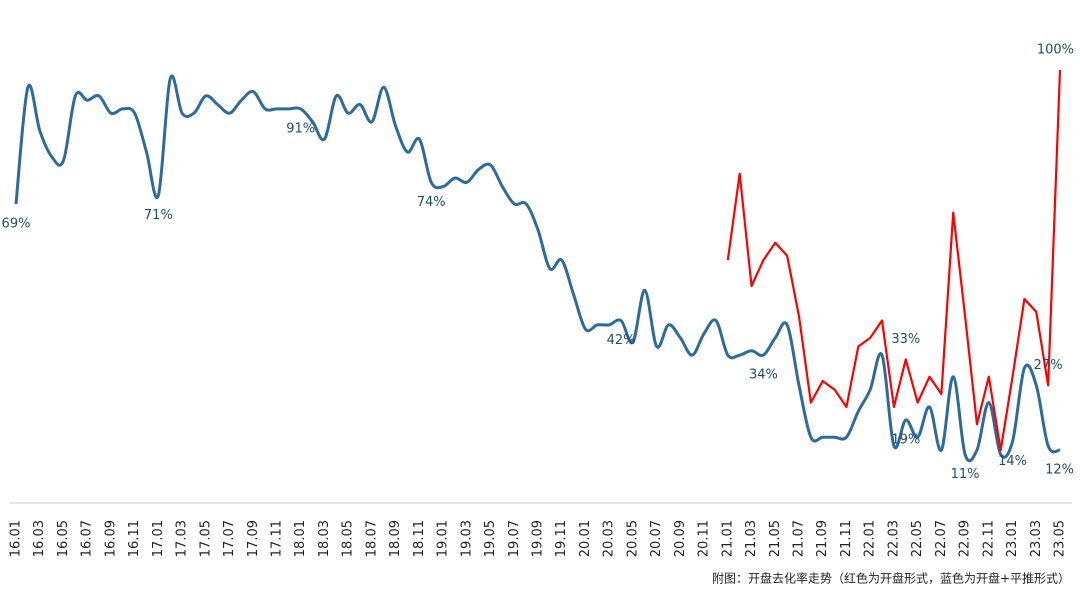  I want to click on data-label: 34%, so click(763, 375).